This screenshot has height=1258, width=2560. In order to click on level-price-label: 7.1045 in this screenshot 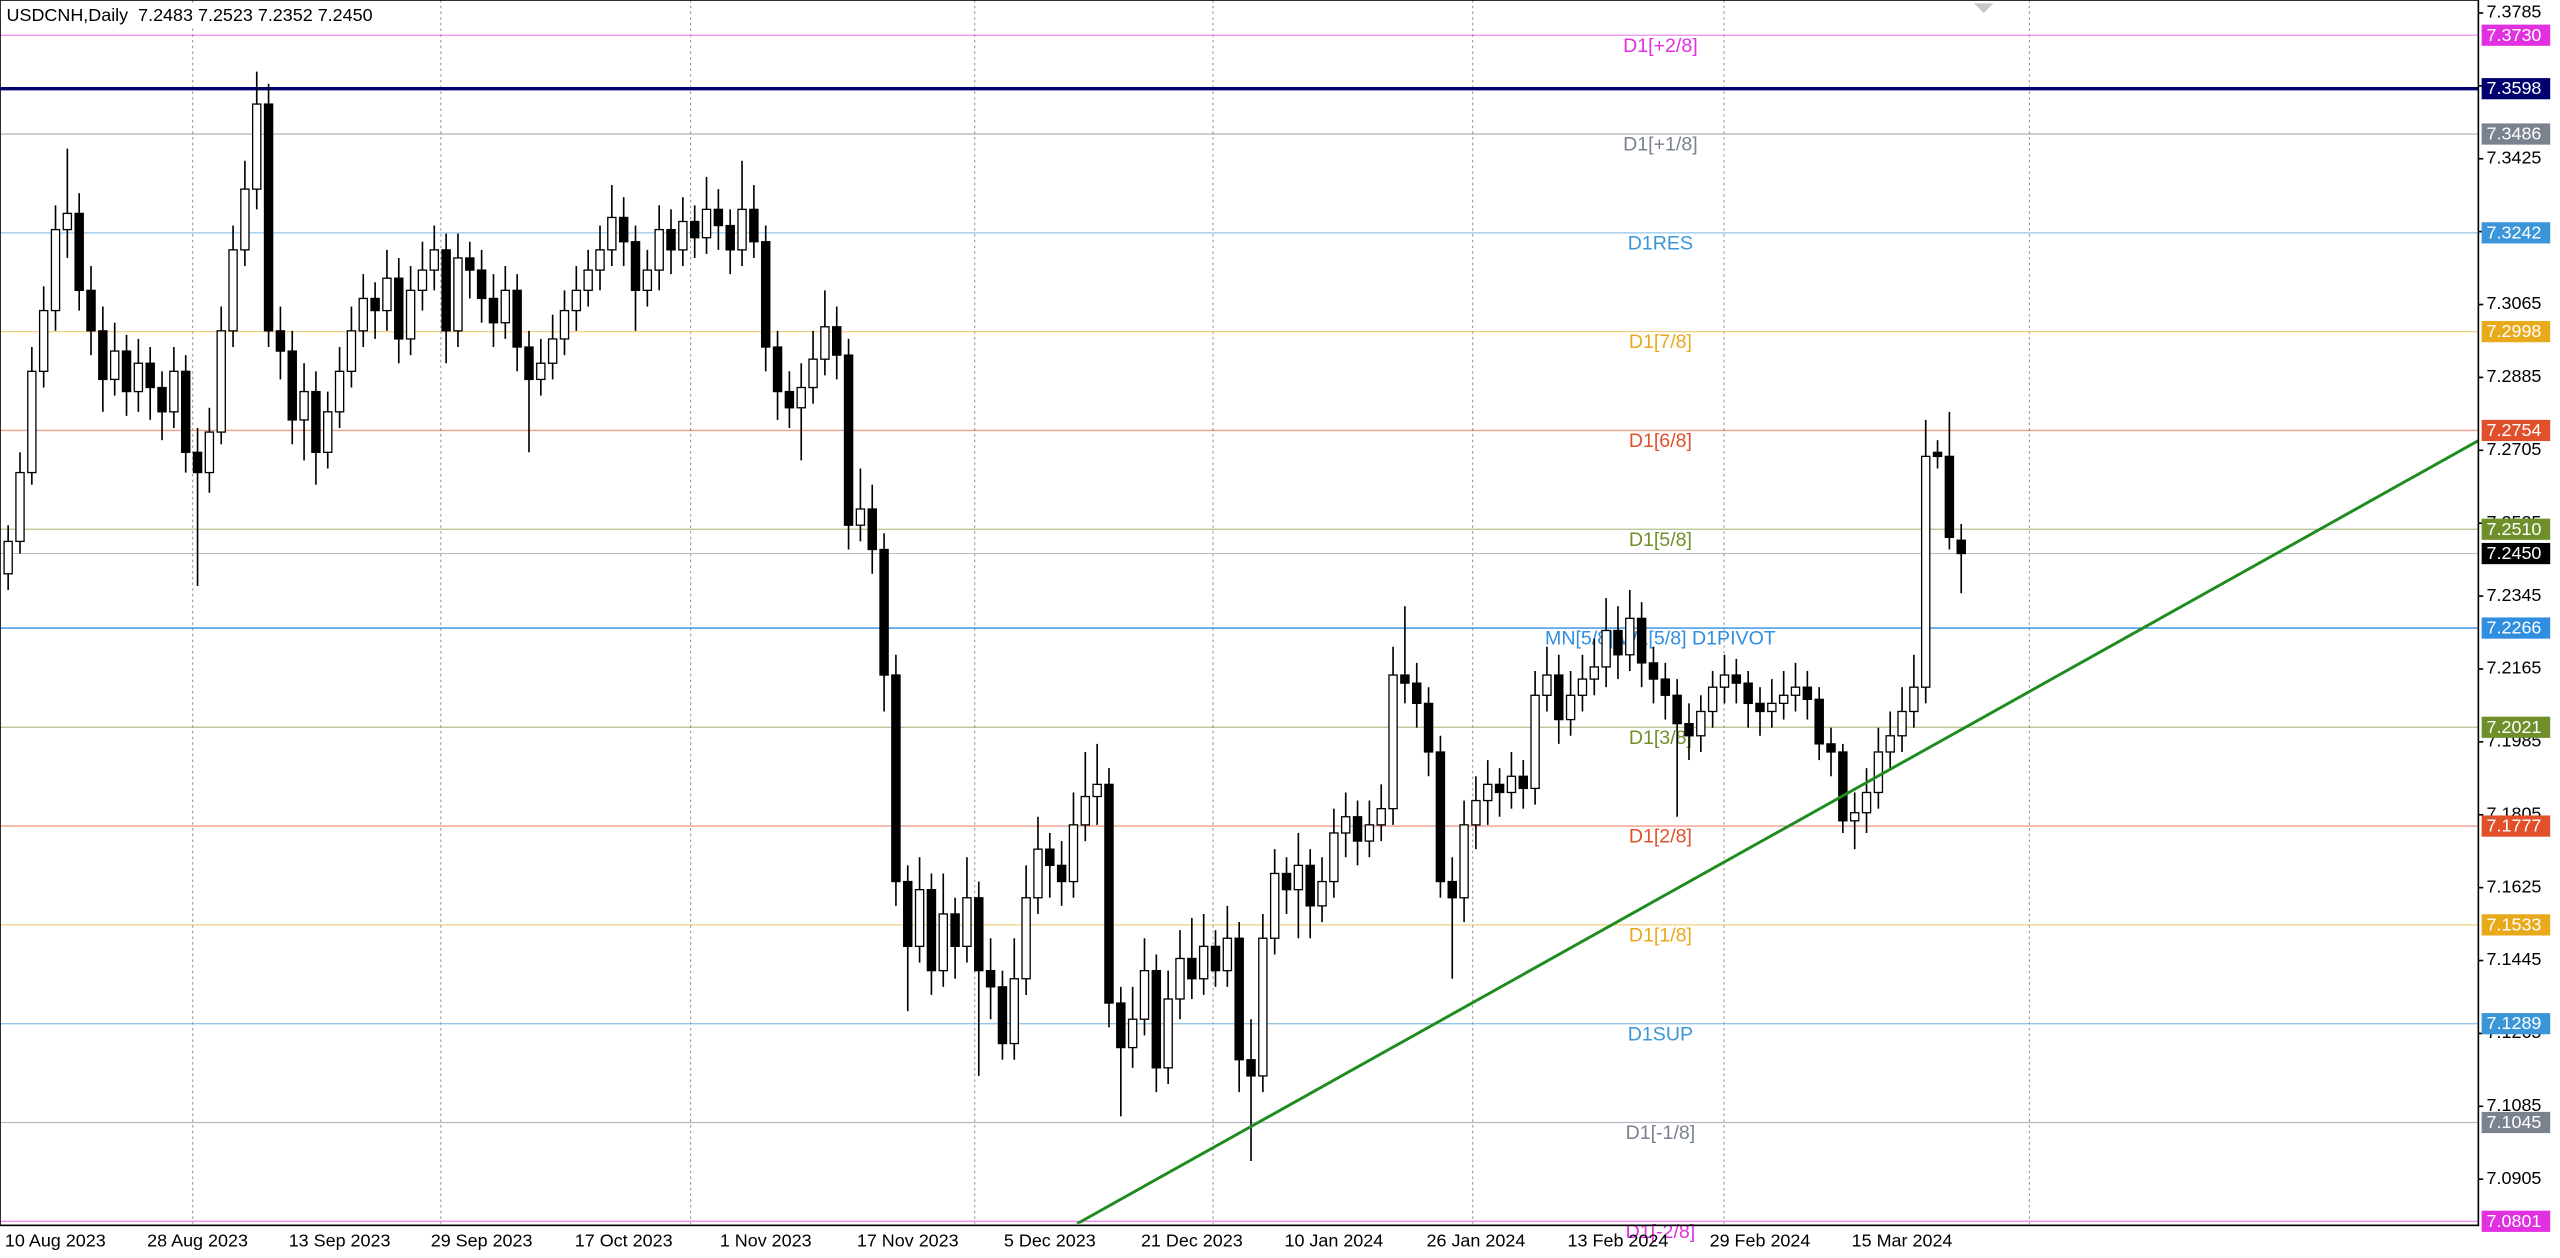, I will do `click(2514, 1122)`.